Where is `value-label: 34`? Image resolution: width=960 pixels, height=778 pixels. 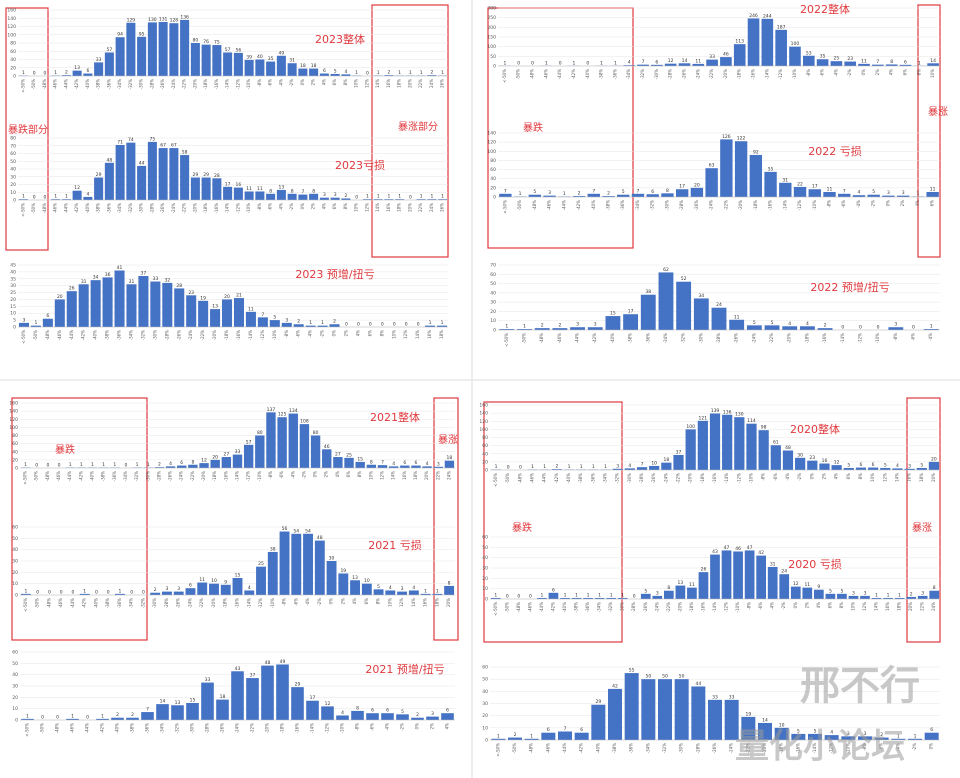
value-label: 34 is located at coordinates (96, 278).